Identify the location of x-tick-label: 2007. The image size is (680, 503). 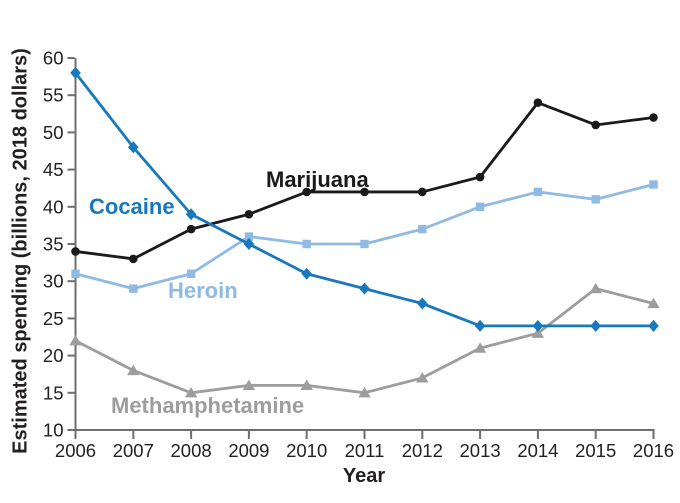
(133, 450).